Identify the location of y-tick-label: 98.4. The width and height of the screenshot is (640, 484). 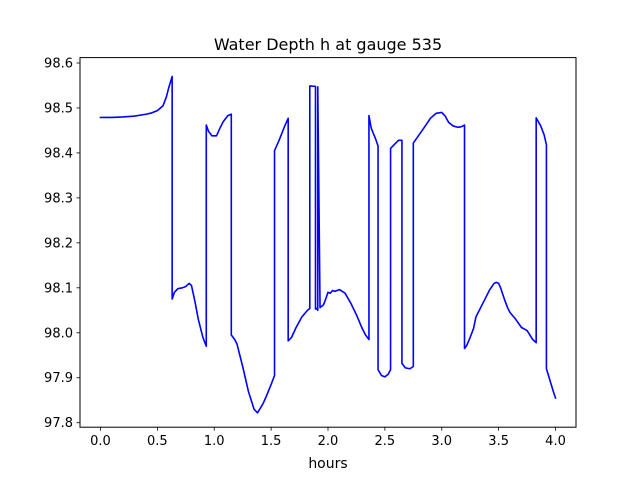
(58, 153).